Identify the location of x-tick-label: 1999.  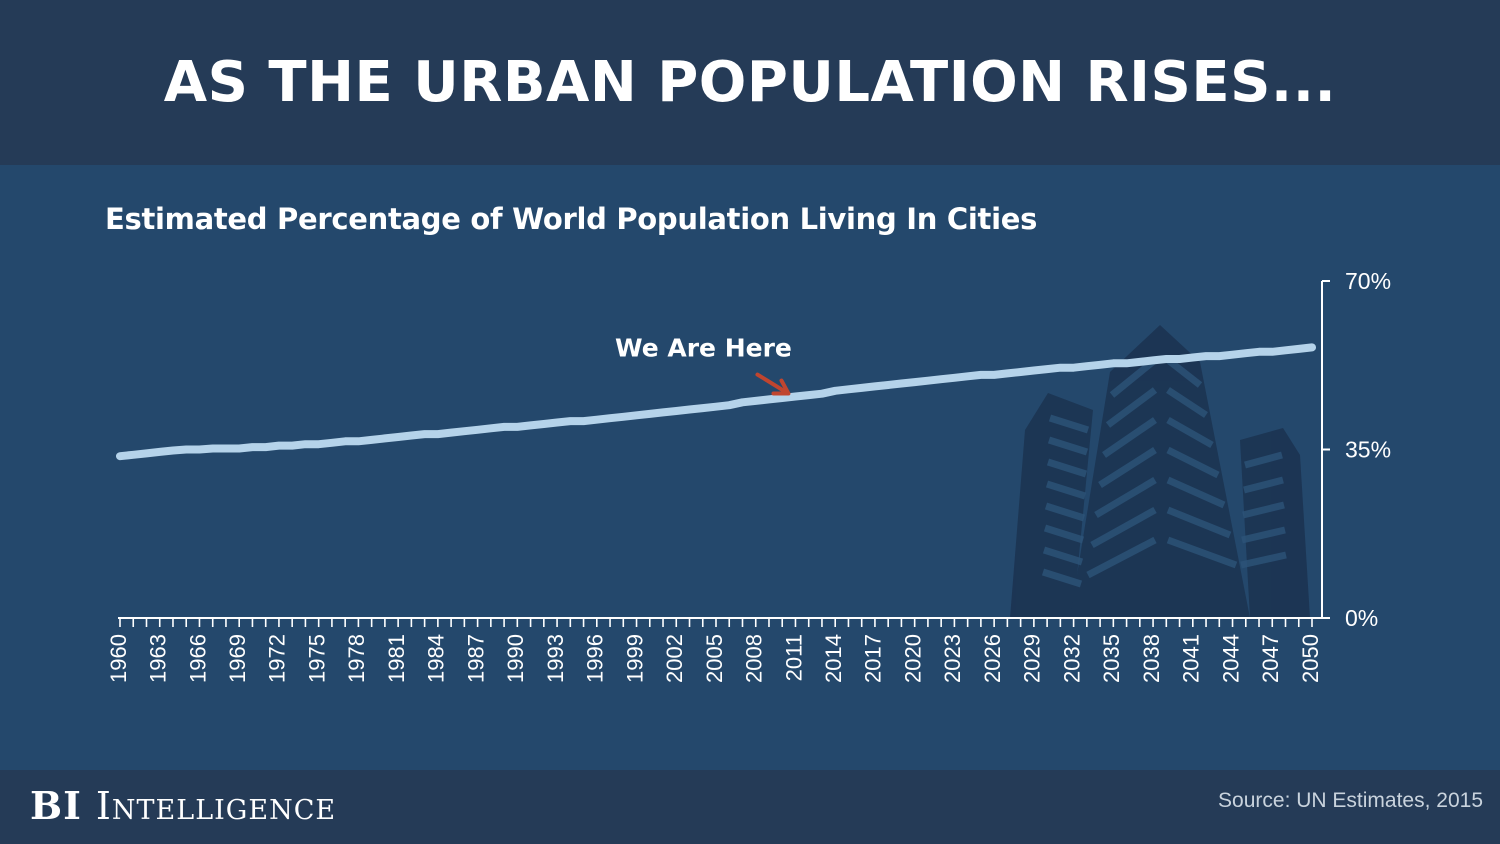
(634, 658).